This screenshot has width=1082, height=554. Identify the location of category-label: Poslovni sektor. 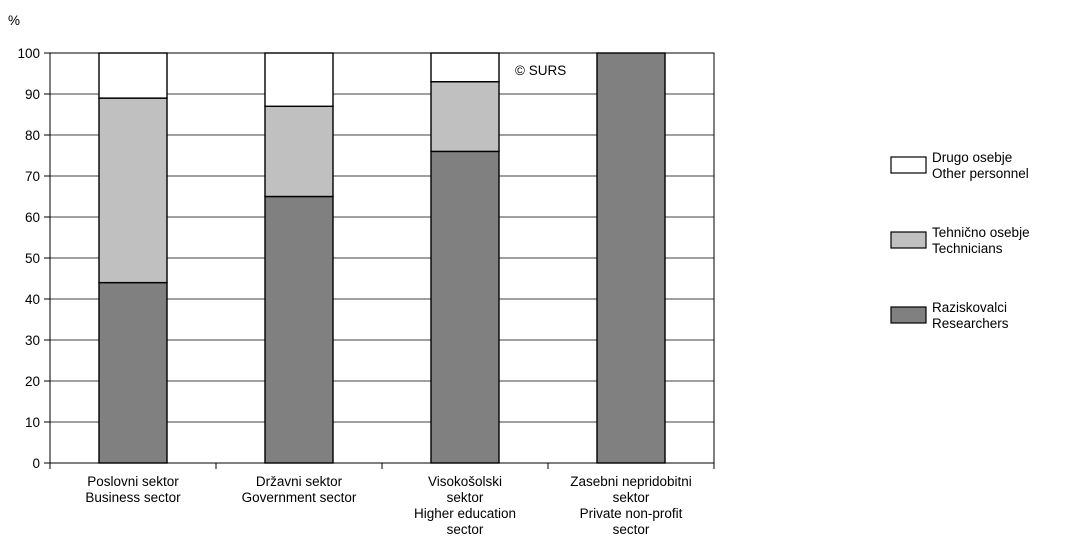
(133, 481).